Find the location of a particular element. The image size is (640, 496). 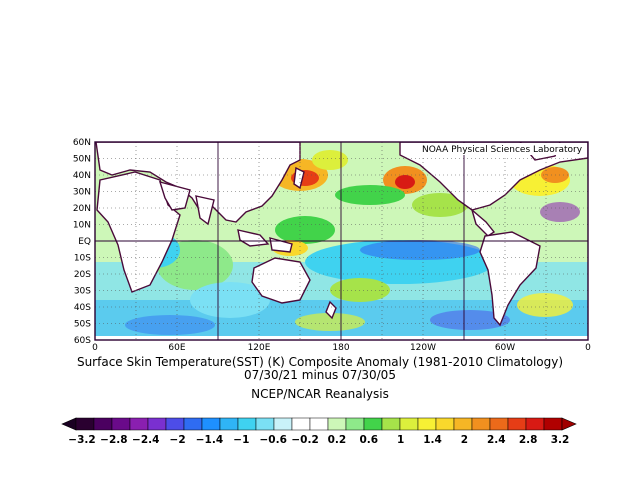

colorbar-label: 2 is located at coordinates (464, 440).